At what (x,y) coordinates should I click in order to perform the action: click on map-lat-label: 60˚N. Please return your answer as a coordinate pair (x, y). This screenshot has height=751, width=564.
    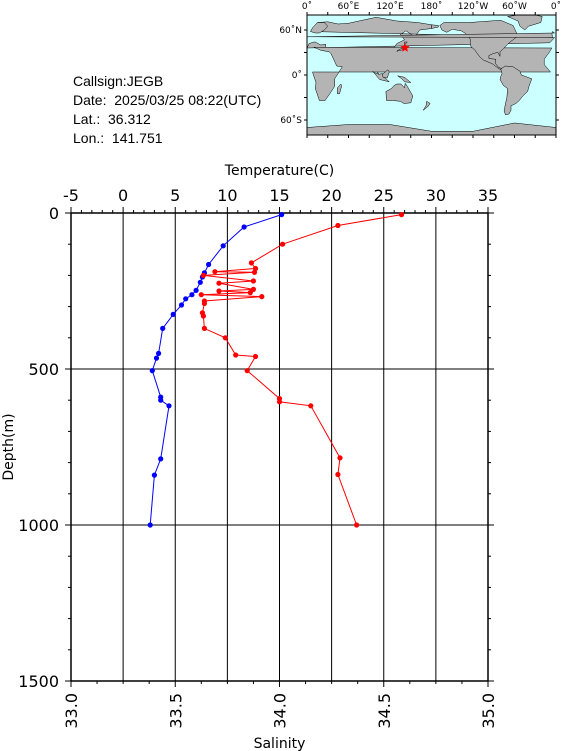
    Looking at the image, I should click on (290, 30).